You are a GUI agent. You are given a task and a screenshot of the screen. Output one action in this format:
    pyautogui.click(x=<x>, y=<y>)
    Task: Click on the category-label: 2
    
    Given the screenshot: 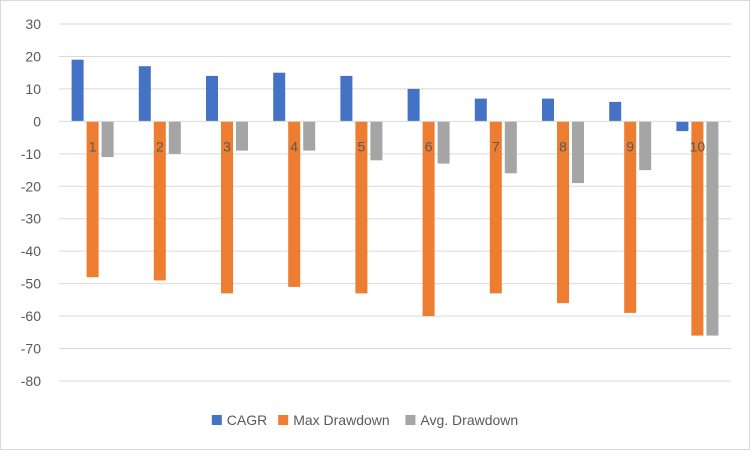 What is the action you would take?
    pyautogui.click(x=160, y=146)
    